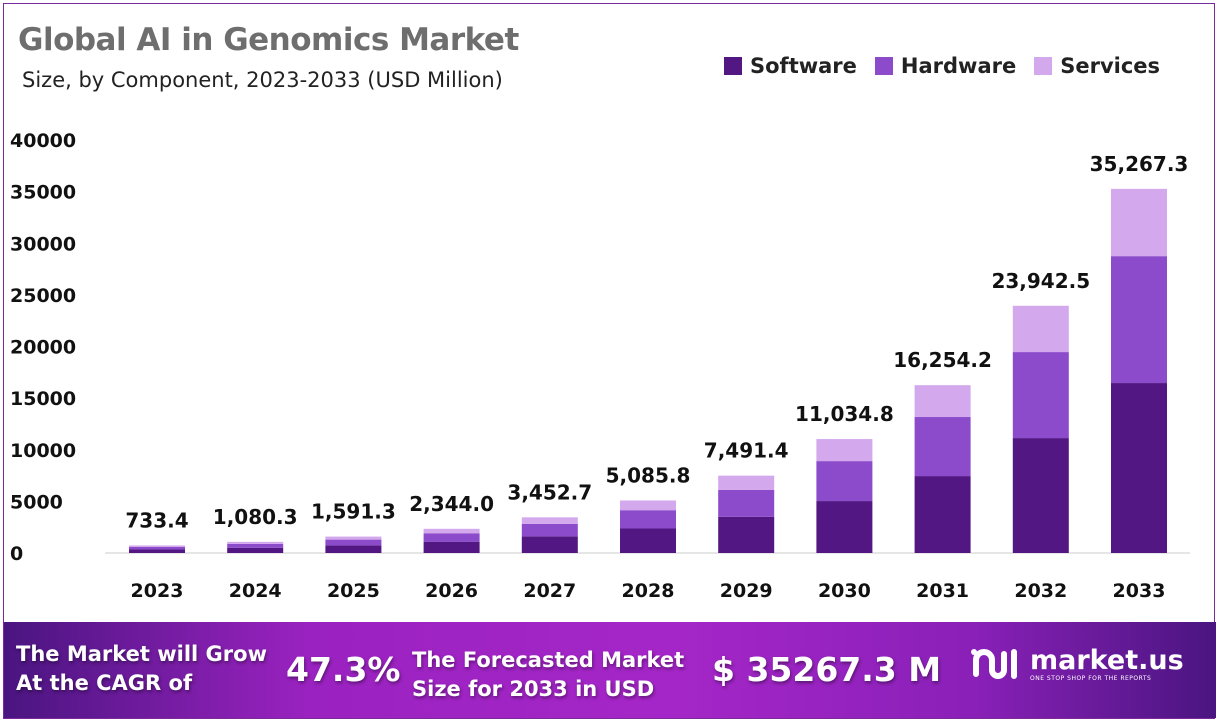 The height and width of the screenshot is (727, 1220). Describe the element at coordinates (16, 554) in the screenshot. I see `y-tick-label: 0` at that location.